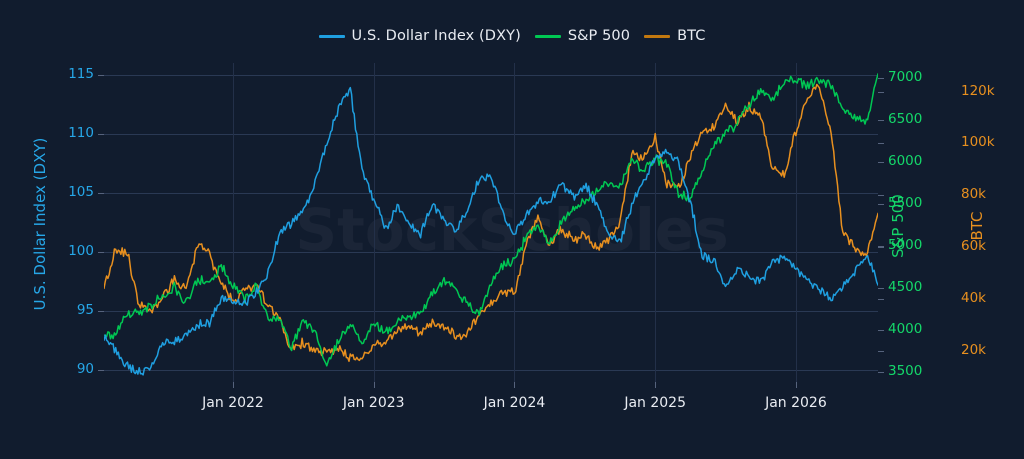 The width and height of the screenshot is (1024, 459). What do you see at coordinates (514, 403) in the screenshot?
I see `tick-label-x-2: Jan 2024` at bounding box center [514, 403].